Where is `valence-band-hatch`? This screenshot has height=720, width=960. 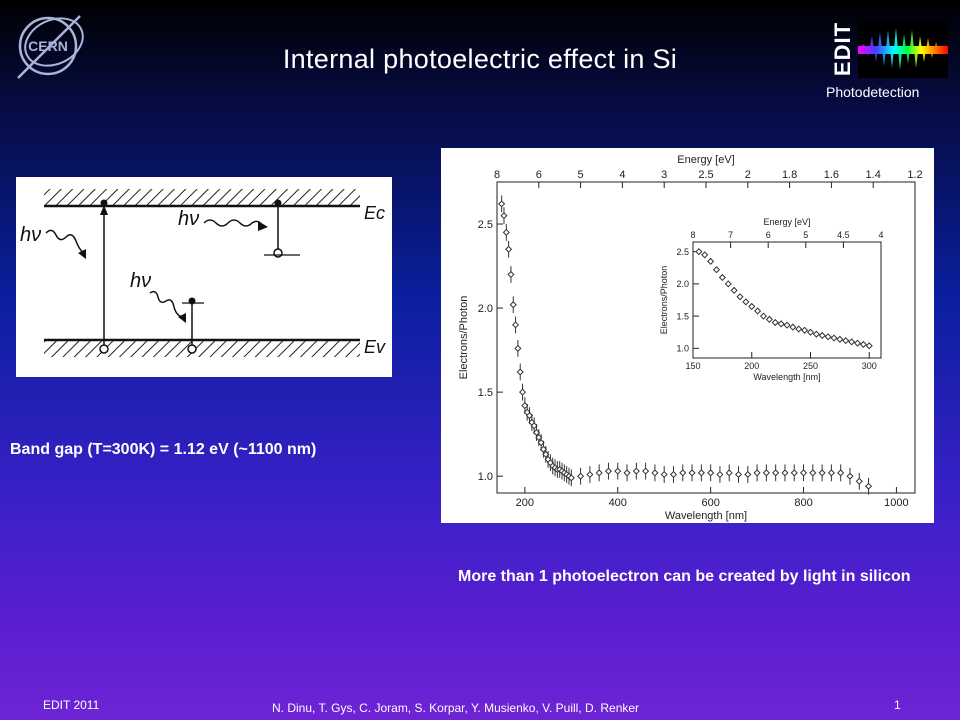
valence-band-hatch is located at coordinates (202, 349).